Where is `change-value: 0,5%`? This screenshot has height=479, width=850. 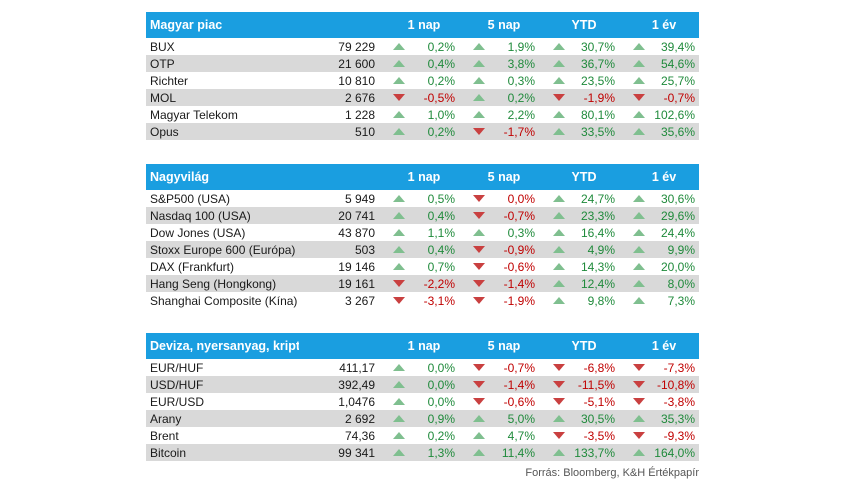 change-value: 0,5% is located at coordinates (441, 198).